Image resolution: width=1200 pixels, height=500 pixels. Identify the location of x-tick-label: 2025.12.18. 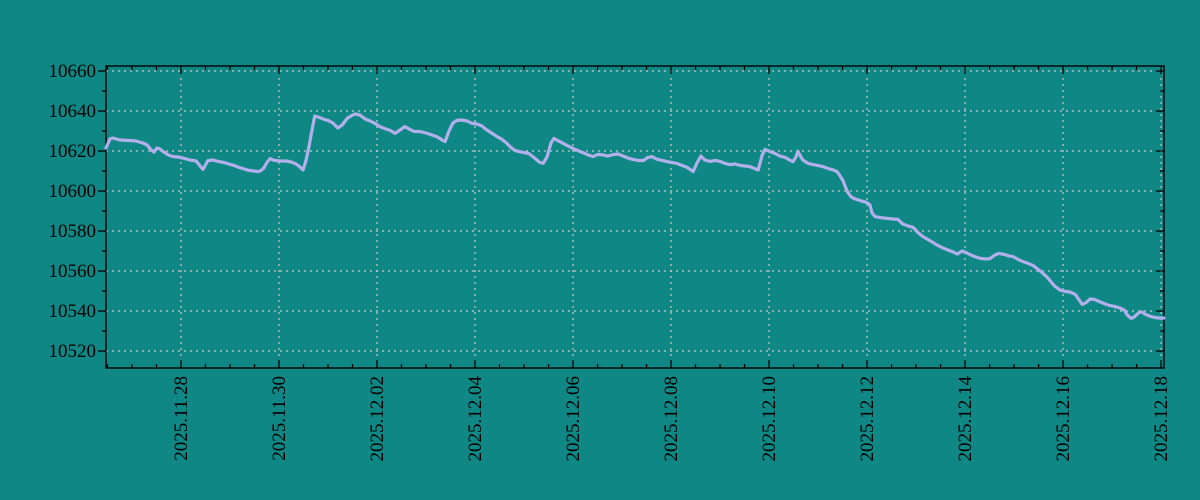
(1161, 419).